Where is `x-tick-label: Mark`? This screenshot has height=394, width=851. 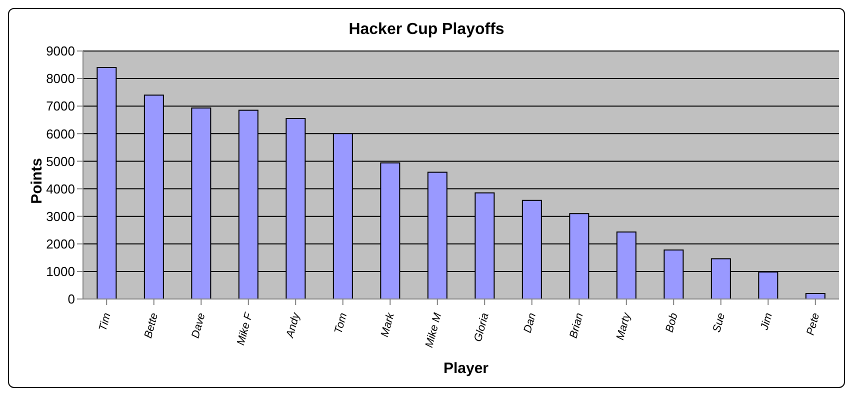
x-tick-label: Mark is located at coordinates (388, 324).